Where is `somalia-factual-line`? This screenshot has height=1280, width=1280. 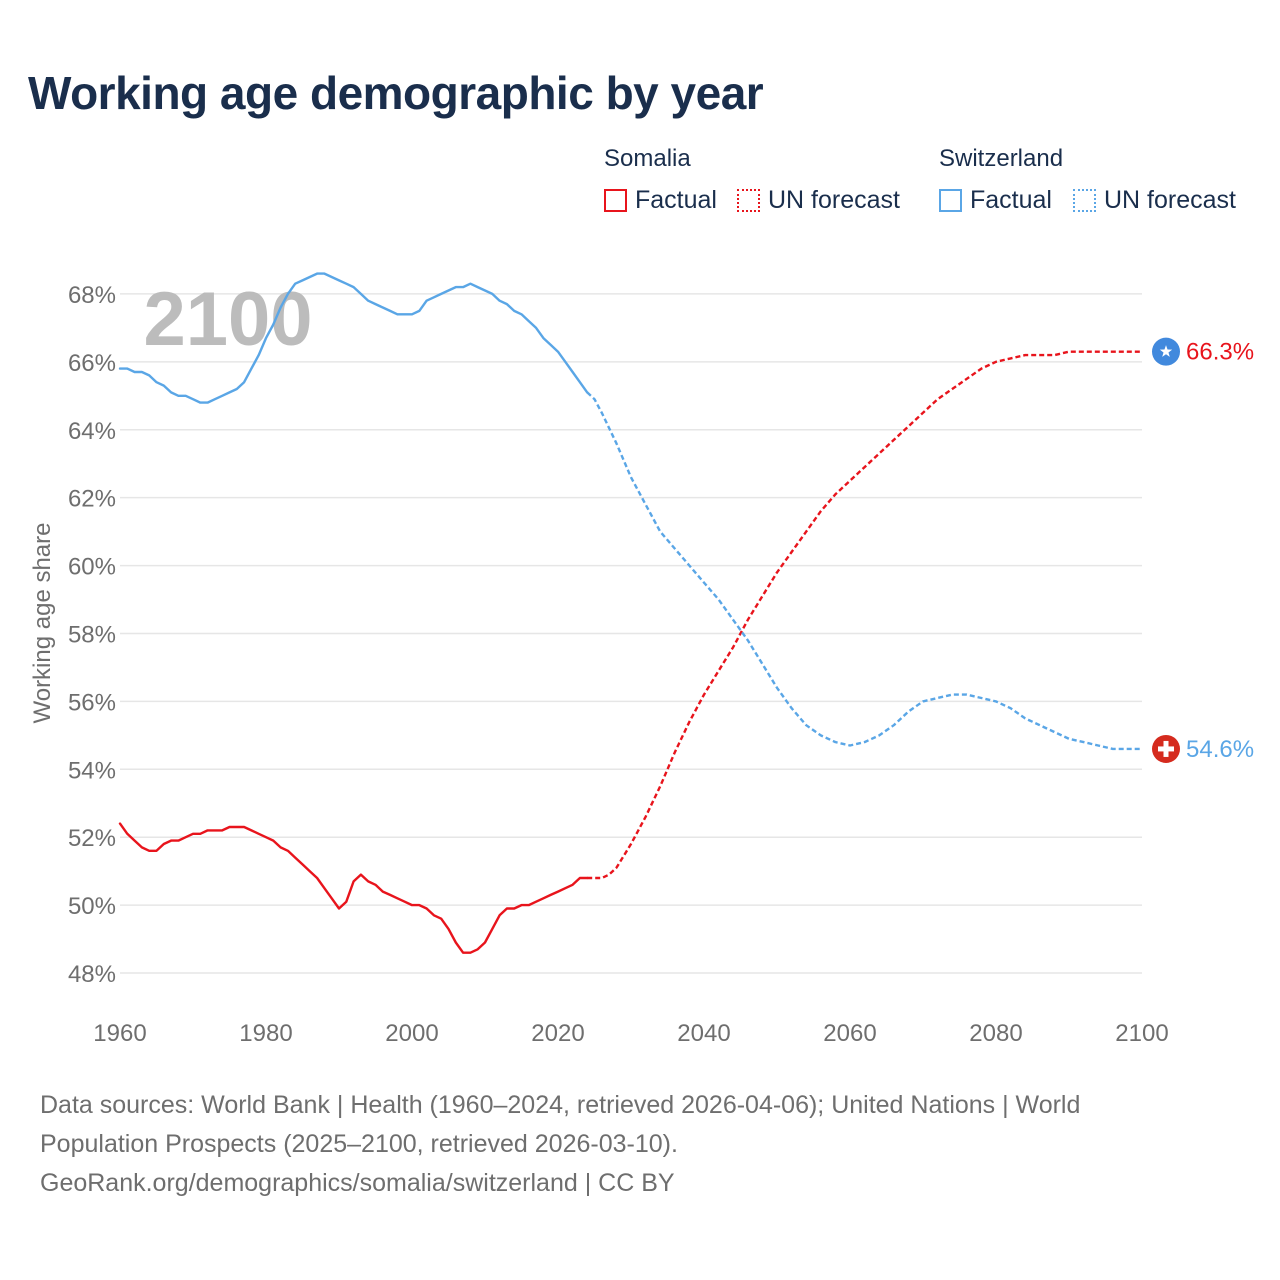 somalia-factual-line is located at coordinates (353, 888).